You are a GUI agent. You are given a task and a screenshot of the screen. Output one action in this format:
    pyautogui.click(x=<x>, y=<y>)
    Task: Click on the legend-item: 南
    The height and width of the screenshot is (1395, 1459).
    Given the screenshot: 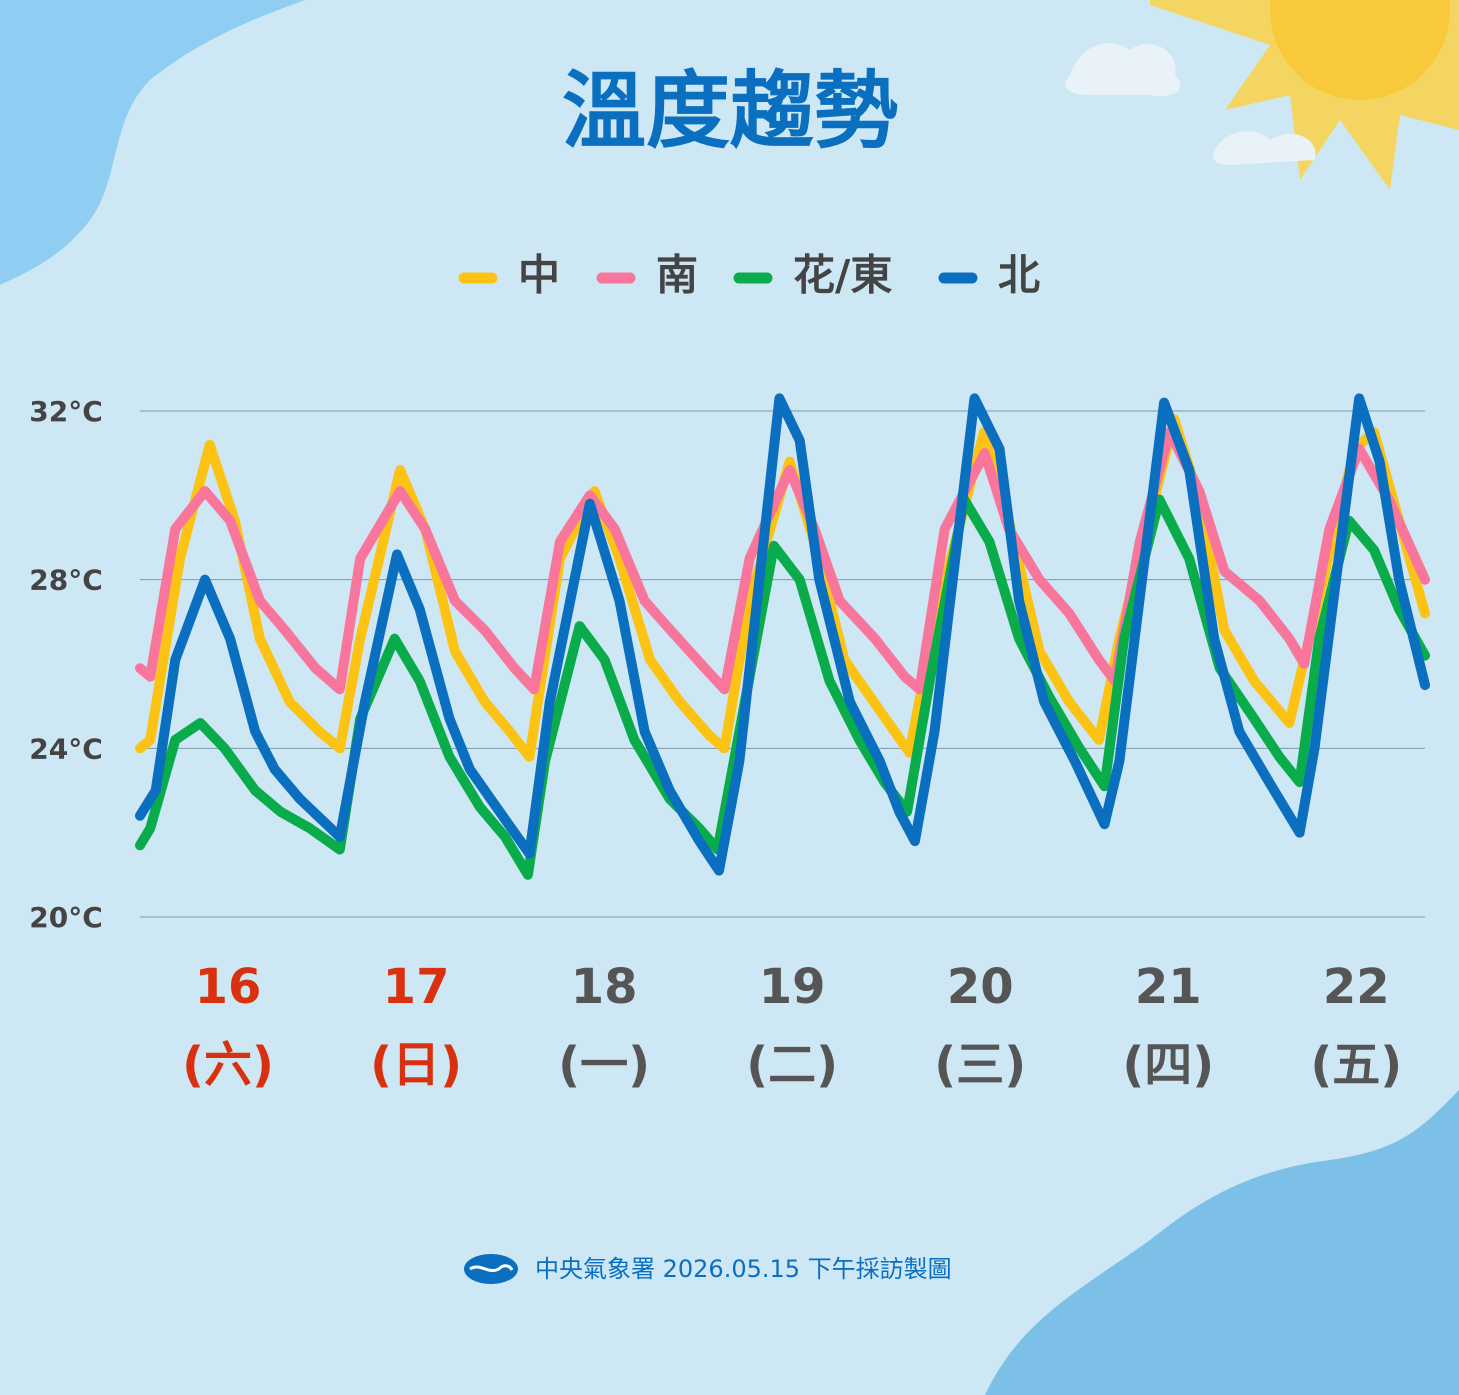 What is the action you would take?
    pyautogui.click(x=647, y=275)
    